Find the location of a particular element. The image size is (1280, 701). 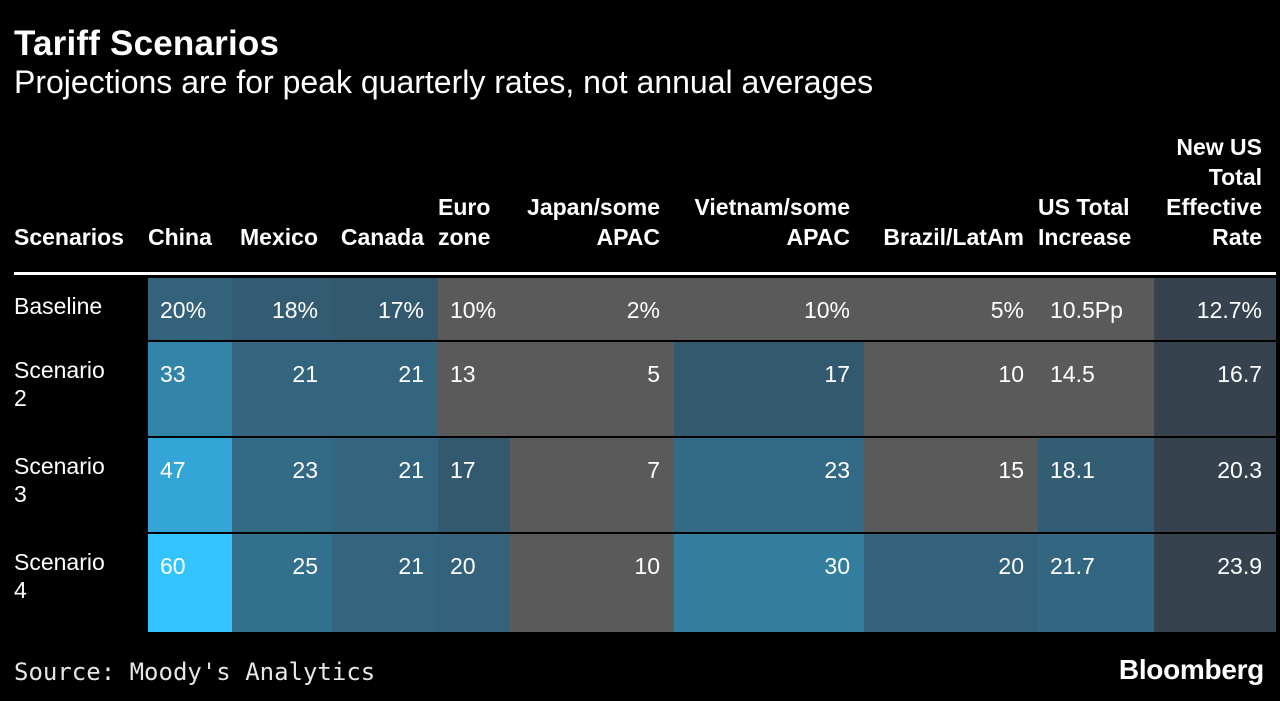

row-label-line: Baseline is located at coordinates (58, 306).